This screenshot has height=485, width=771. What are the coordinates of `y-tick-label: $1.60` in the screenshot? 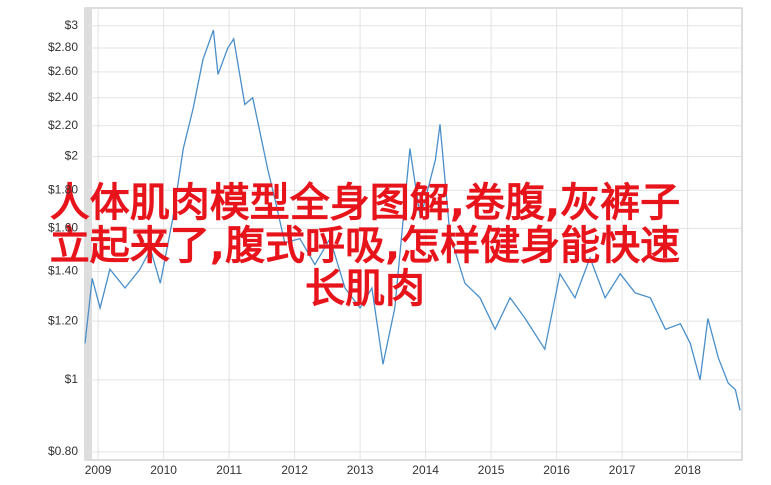 It's located at (63, 228).